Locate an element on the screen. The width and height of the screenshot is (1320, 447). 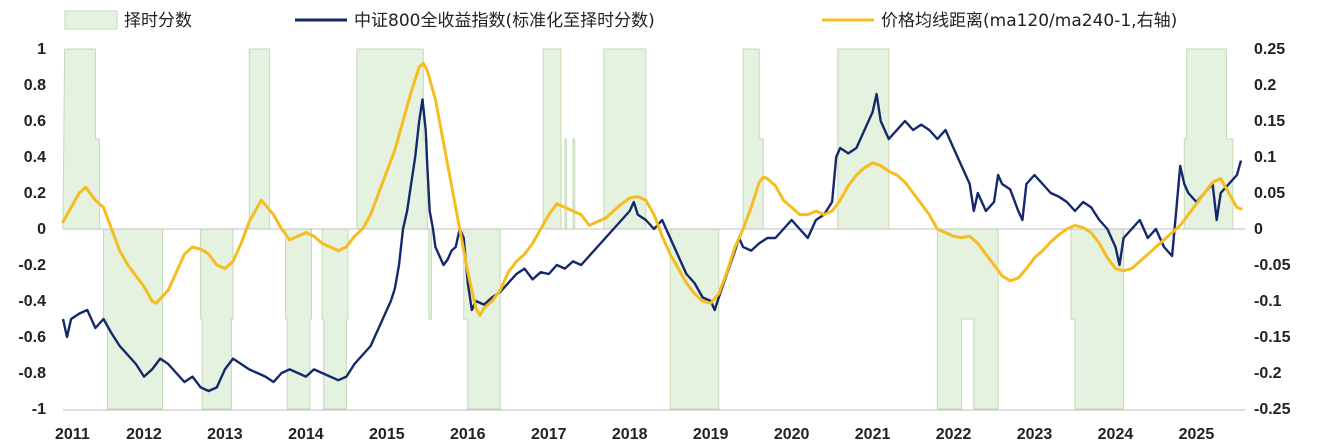
y-right-tick-label: -0.1 is located at coordinates (1268, 301).